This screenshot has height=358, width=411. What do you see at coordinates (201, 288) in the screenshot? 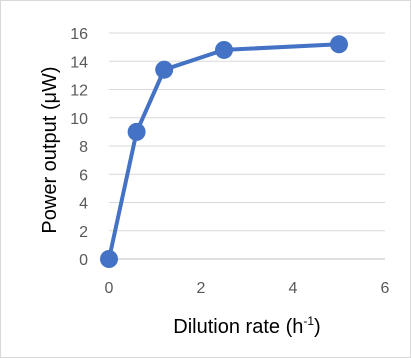
I see `x-tick-label: 2` at bounding box center [201, 288].